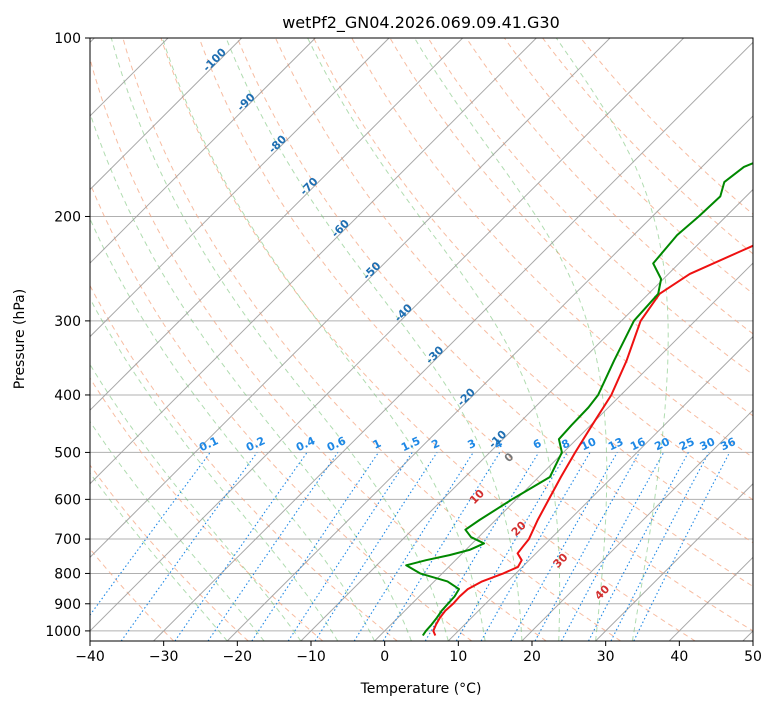 This screenshot has height=708, width=775. Describe the element at coordinates (67, 39) in the screenshot. I see `y-tick-label: 100` at that location.